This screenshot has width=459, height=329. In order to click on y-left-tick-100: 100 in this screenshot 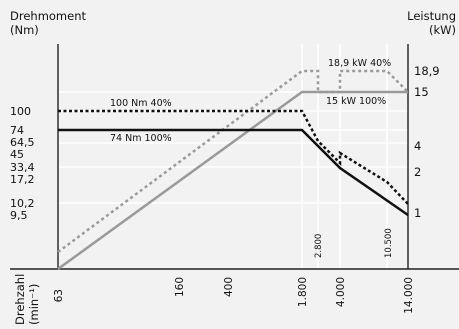, I will do `click(20, 111)`.